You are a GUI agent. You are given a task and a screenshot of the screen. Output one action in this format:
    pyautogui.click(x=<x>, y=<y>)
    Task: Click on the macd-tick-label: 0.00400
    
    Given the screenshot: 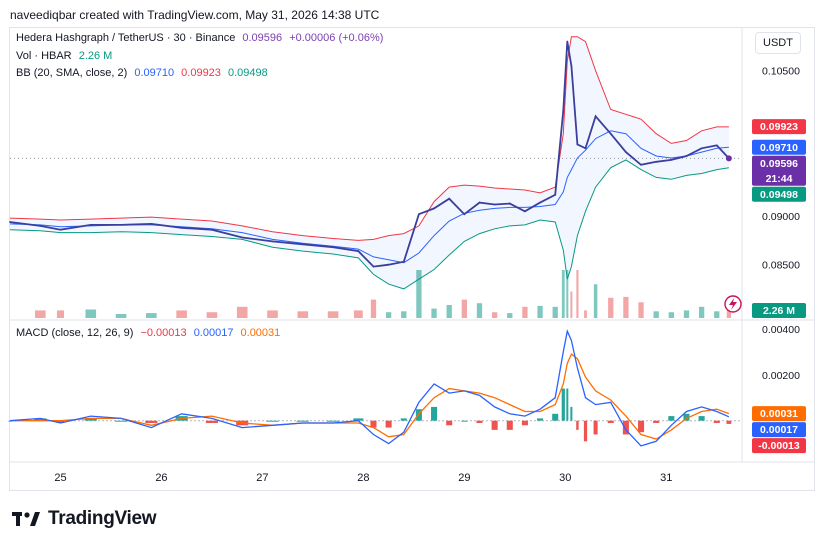 What is the action you would take?
    pyautogui.click(x=781, y=330)
    